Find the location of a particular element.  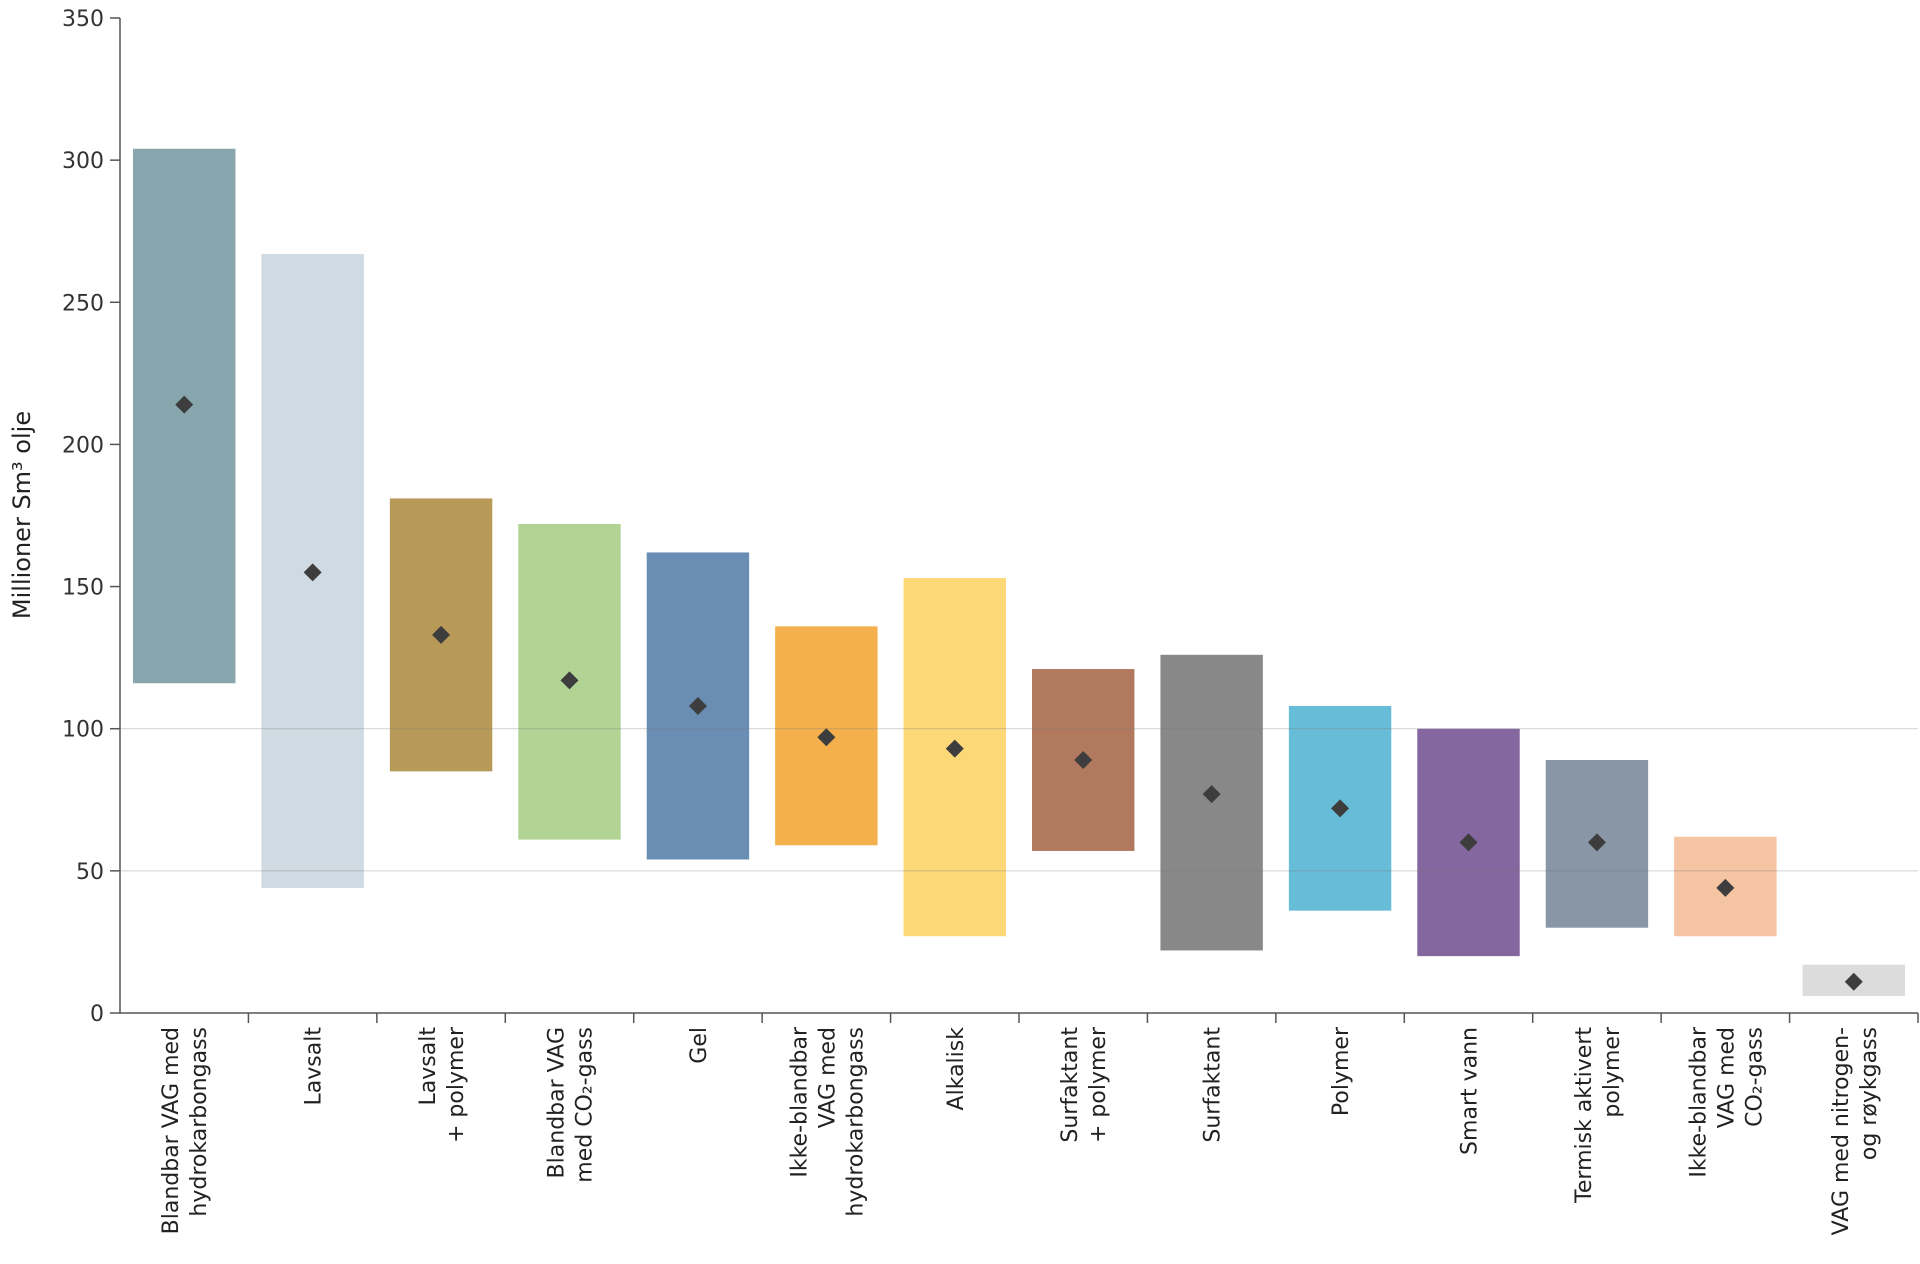

x-category-label: Smart vann is located at coordinates (1470, 1091).